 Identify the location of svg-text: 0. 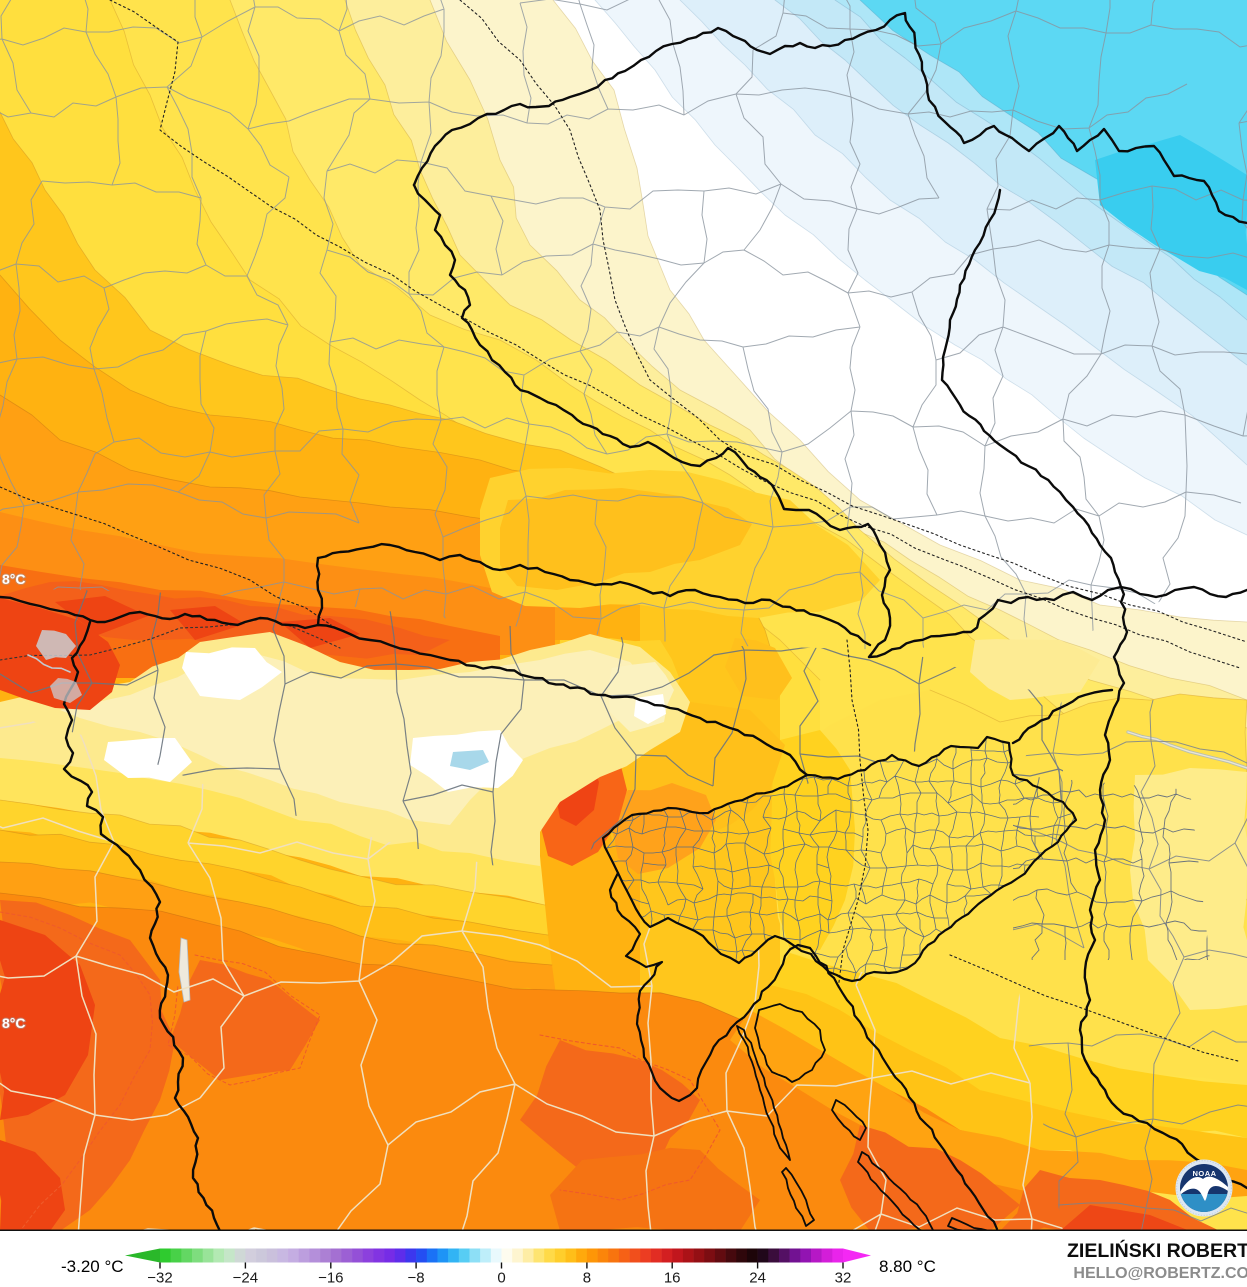
(501, 1278).